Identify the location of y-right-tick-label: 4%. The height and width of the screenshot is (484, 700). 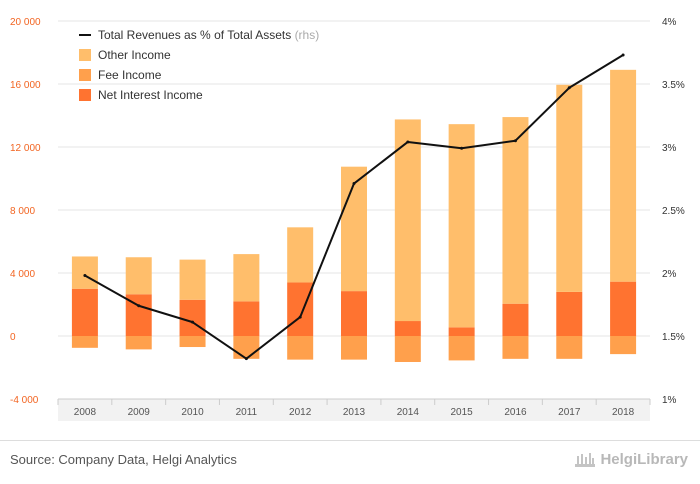
(669, 22).